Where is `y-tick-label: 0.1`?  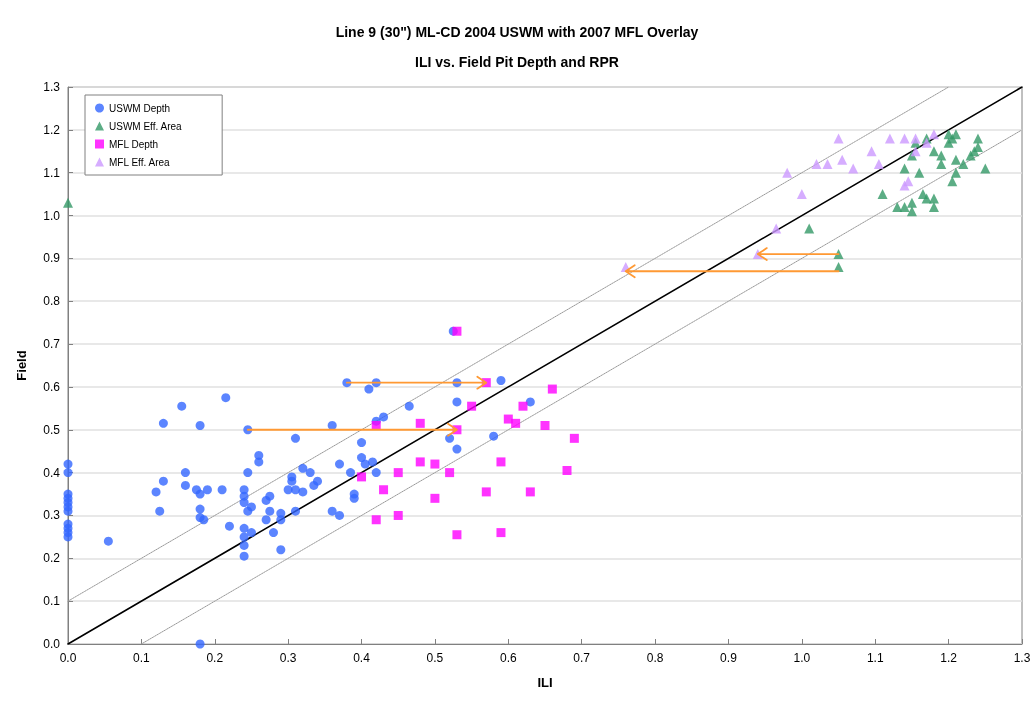
y-tick-label: 0.1 is located at coordinates (52, 601).